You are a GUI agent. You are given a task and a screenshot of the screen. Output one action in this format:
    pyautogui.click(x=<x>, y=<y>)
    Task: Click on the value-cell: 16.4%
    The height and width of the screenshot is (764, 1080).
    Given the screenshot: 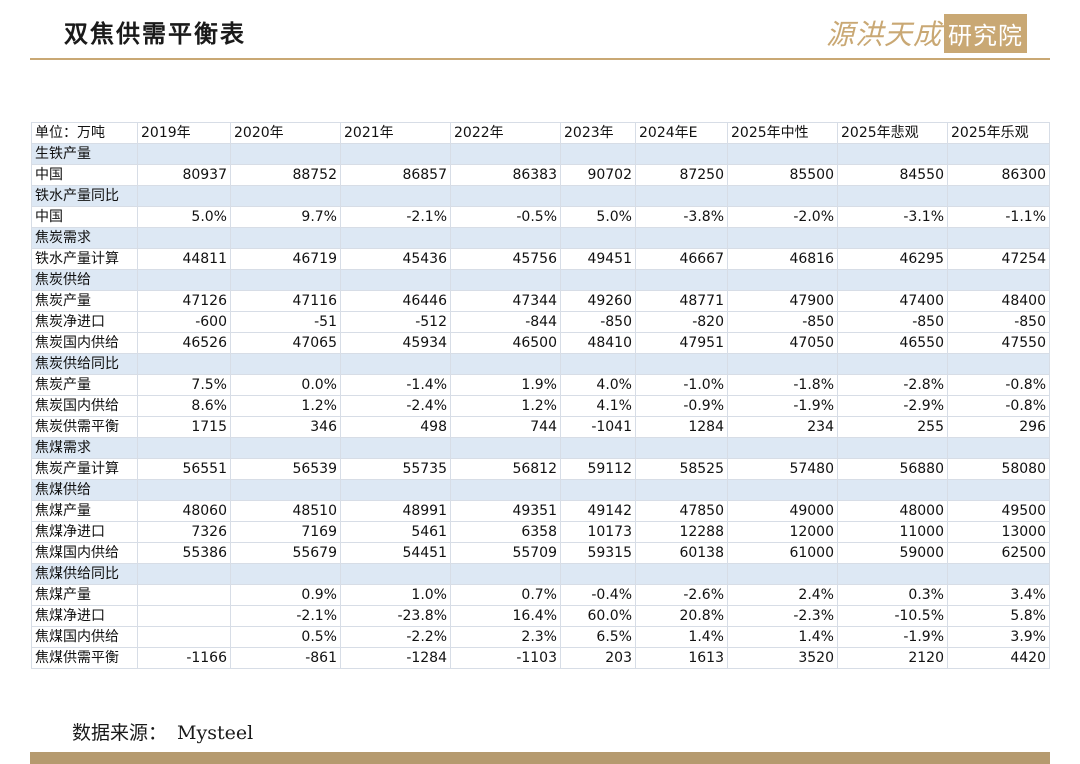 What is the action you would take?
    pyautogui.click(x=505, y=616)
    